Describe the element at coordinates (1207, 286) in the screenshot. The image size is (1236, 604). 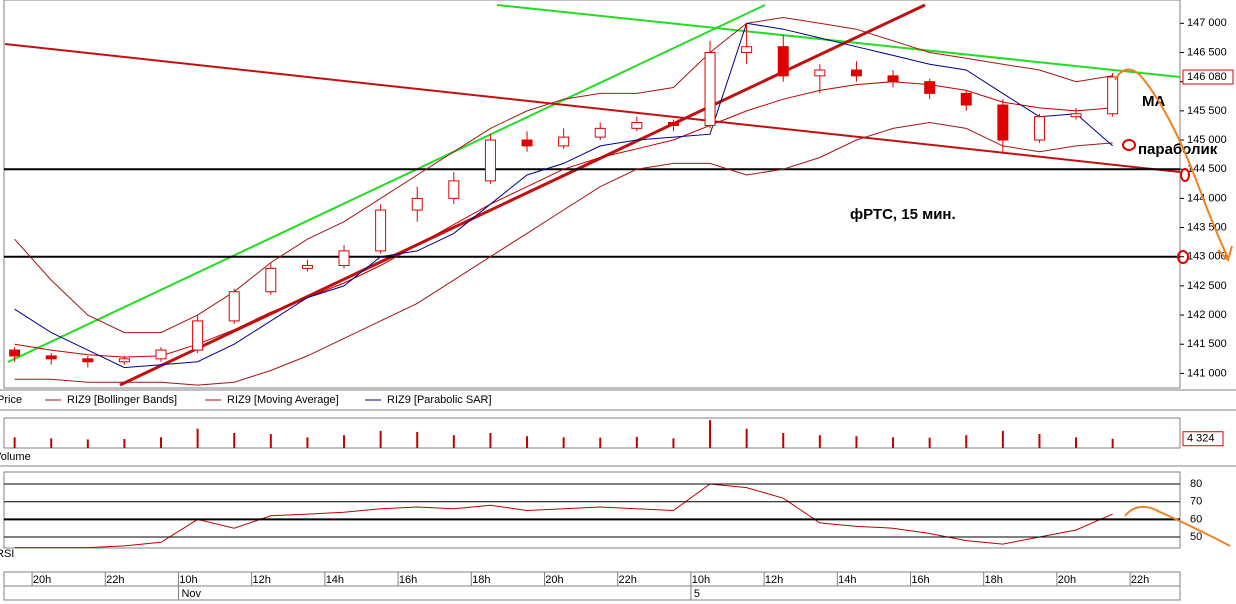
I see `y-tick-label: 142 500` at that location.